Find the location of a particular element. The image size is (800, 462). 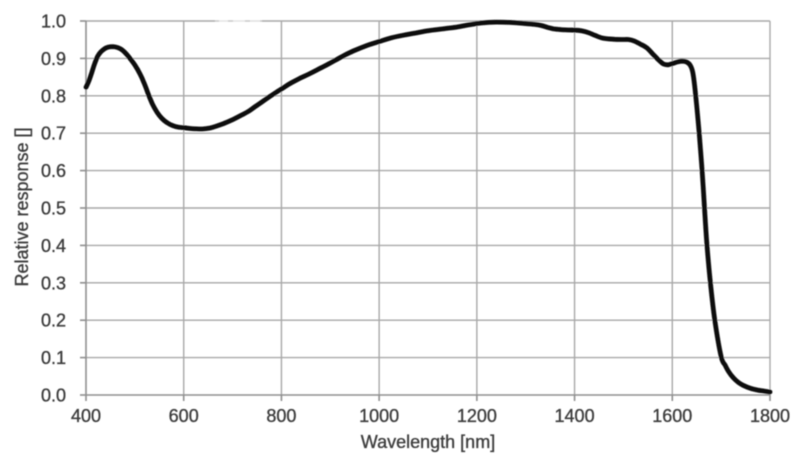

svg-text: 600 is located at coordinates (184, 416).